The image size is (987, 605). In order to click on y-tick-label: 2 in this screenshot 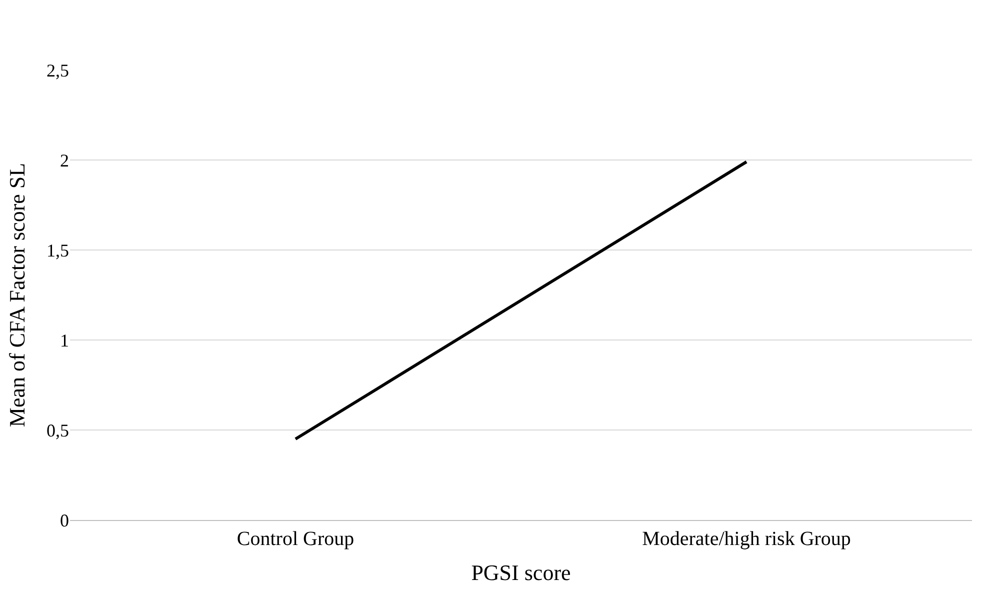, I will do `click(64, 160)`.